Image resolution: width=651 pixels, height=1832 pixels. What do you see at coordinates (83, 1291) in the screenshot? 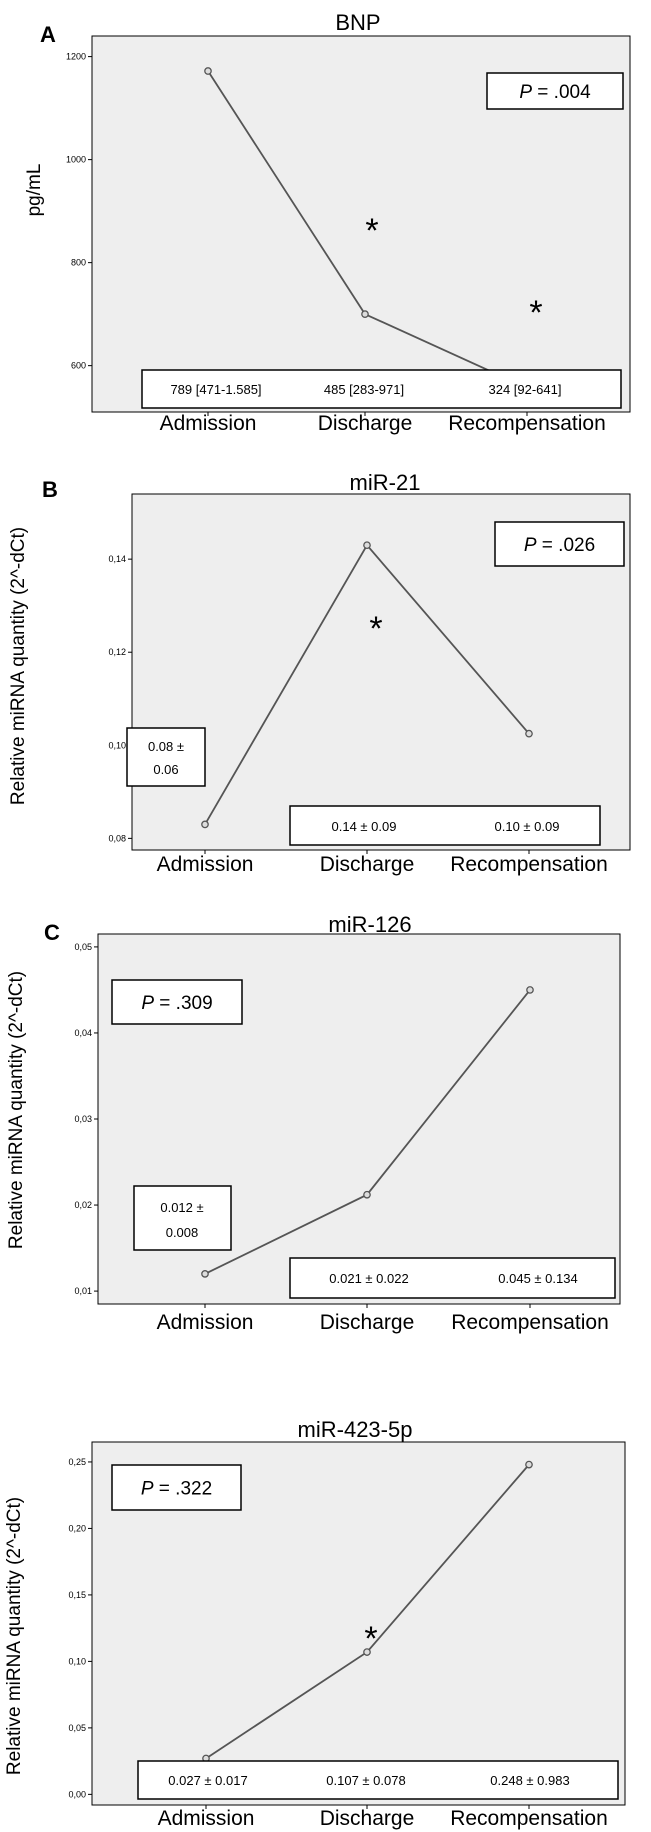
I see `y-tick-label: 0,01` at bounding box center [83, 1291].